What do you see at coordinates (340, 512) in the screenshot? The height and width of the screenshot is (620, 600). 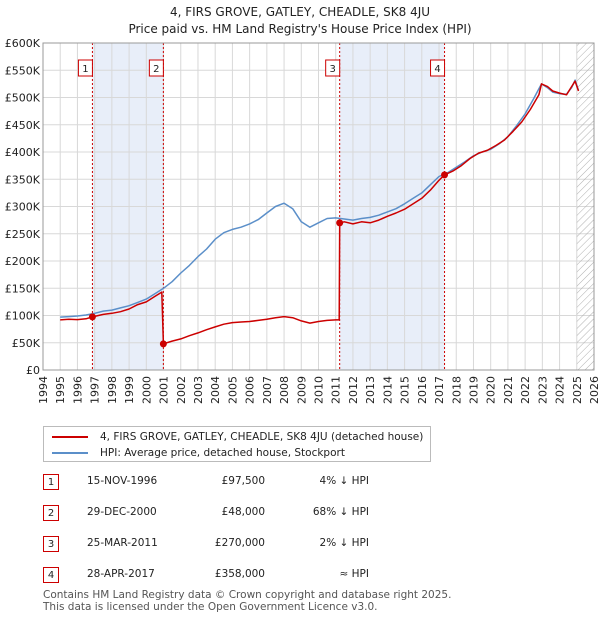 I see `sale-hpi-diff: 68% ↓ HPI` at bounding box center [340, 512].